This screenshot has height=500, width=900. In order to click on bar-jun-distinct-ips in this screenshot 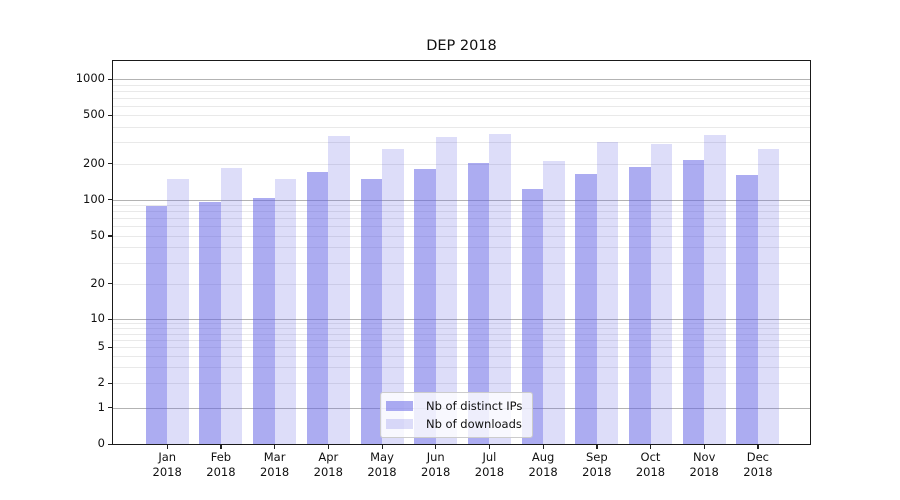, I will do `click(425, 306)`.